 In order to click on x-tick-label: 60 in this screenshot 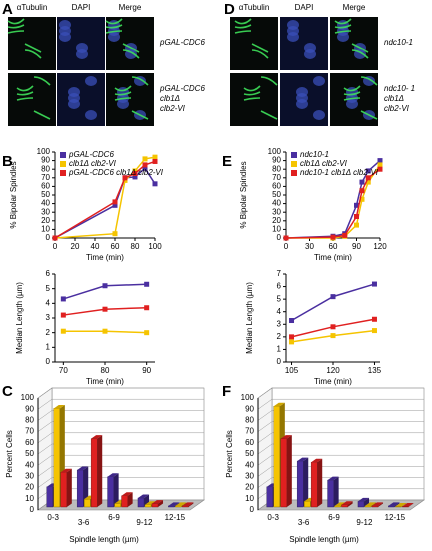, I will do `click(333, 246)`.